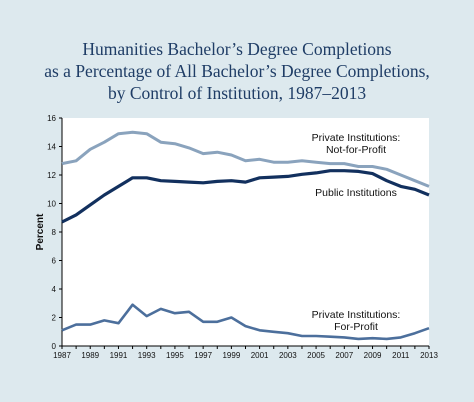 Image resolution: width=474 pixels, height=402 pixels. I want to click on y-tick-label: 6, so click(54, 261).